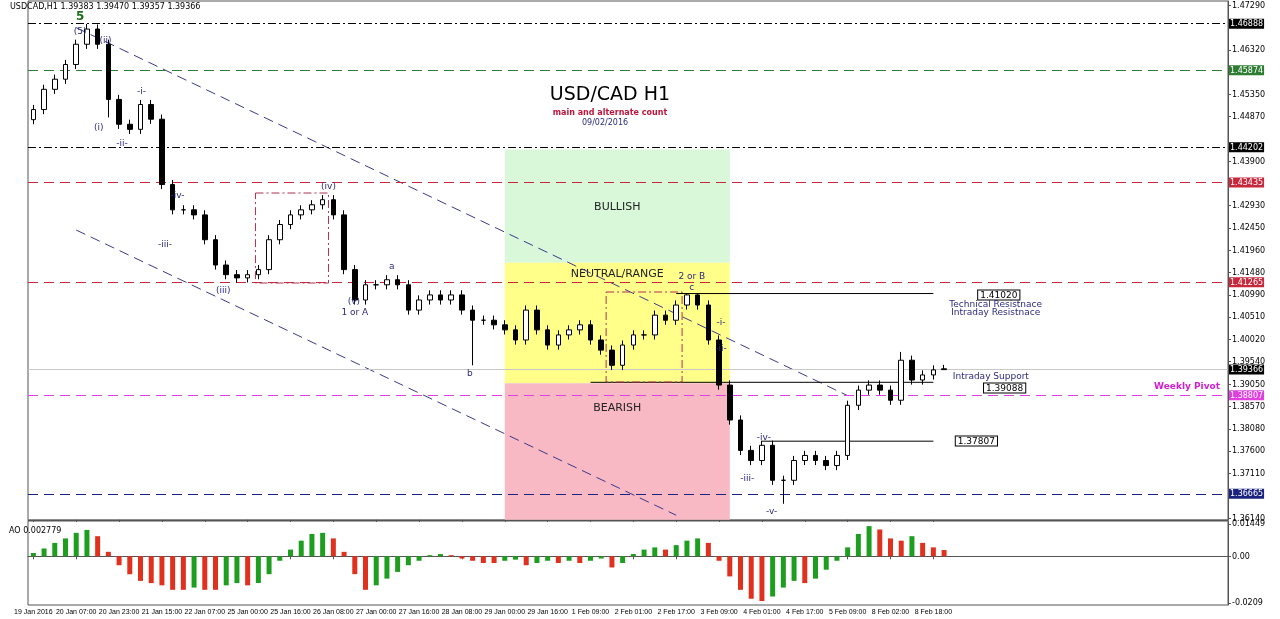  Describe the element at coordinates (1247, 395) in the screenshot. I see `ref-line-label: 1.38807` at that location.